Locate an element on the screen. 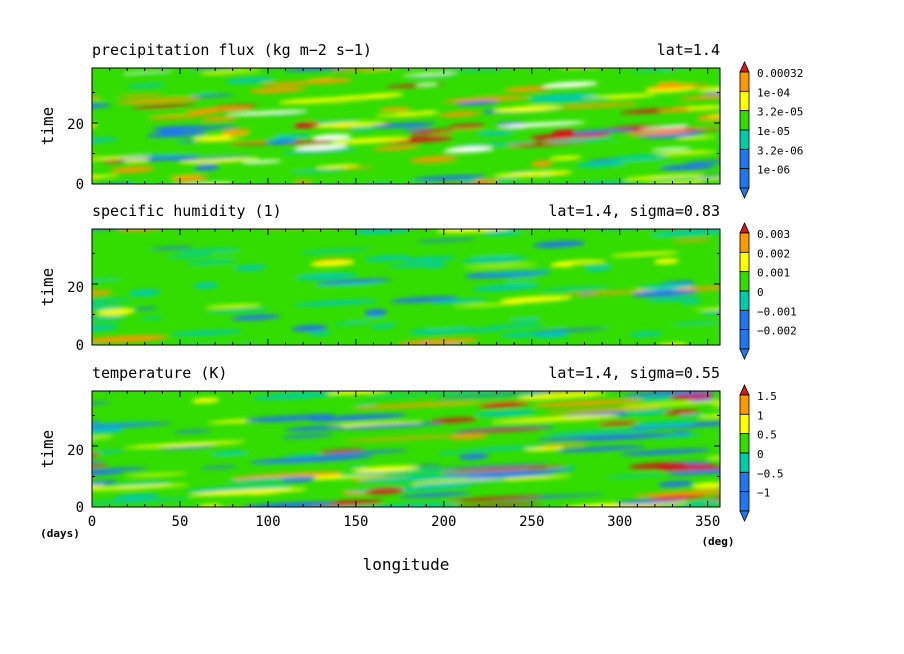 The image size is (904, 654). x-tick-label: 350 is located at coordinates (707, 522).